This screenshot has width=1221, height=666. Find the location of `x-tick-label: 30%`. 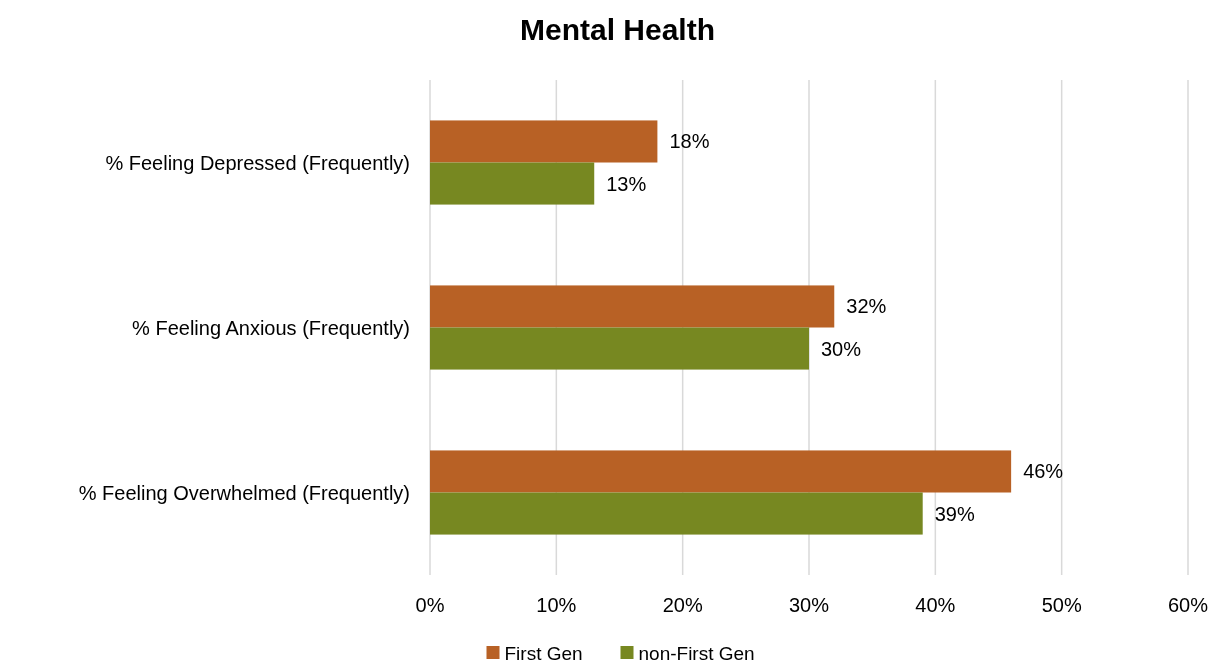

x-tick-label: 30% is located at coordinates (809, 605).